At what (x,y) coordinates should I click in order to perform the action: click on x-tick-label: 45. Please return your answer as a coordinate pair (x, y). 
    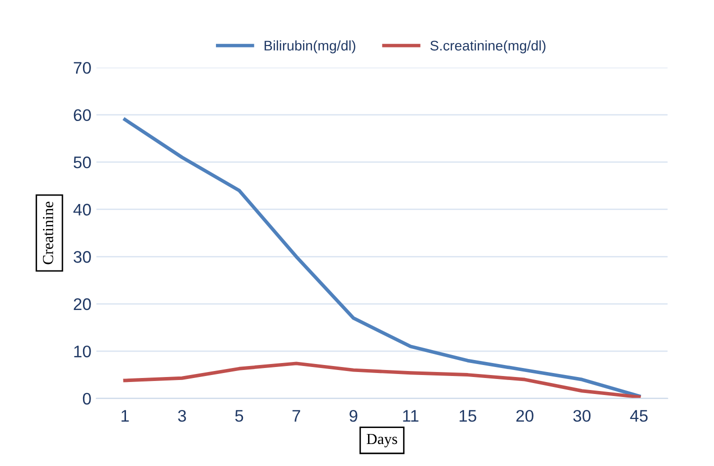
    Looking at the image, I should click on (639, 416).